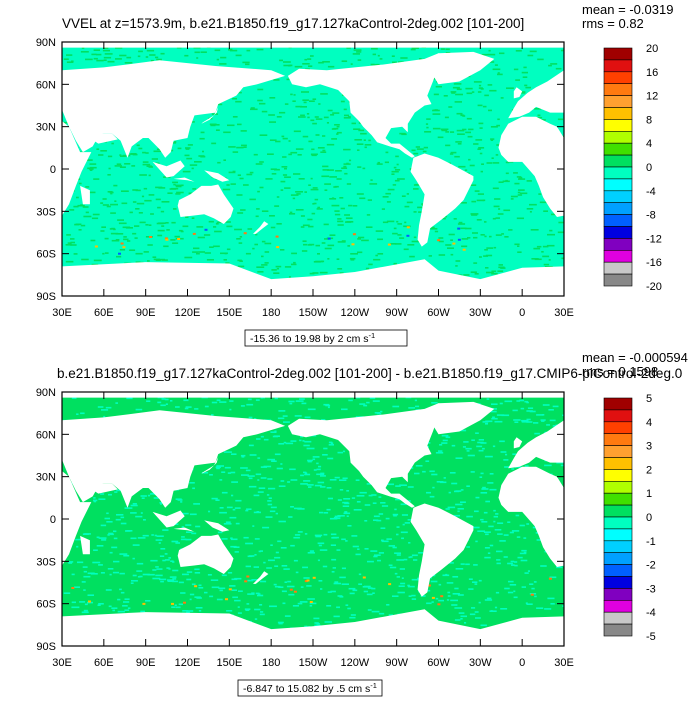 This screenshot has height=705, width=700. Describe the element at coordinates (649, 423) in the screenshot. I see `colorbar-label: 4` at that location.